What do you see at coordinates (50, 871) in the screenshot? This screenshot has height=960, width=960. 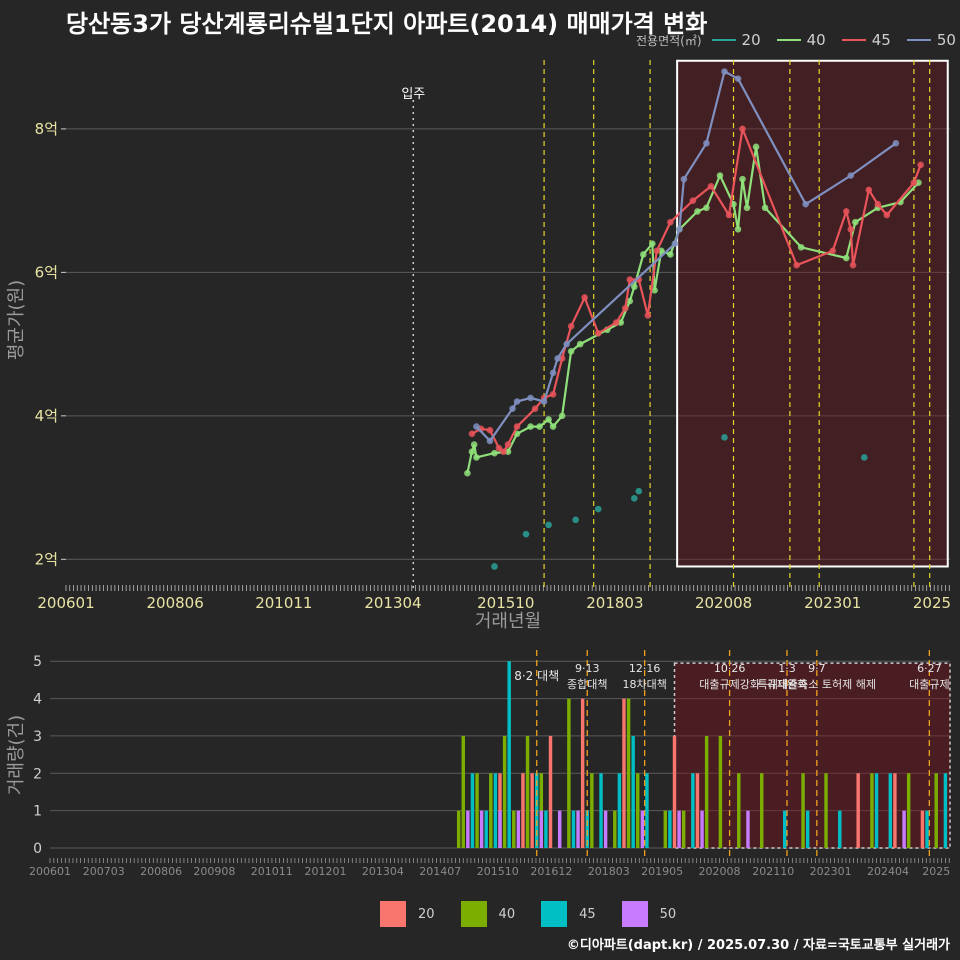 I see `volume-x-tick-label: 200601` at bounding box center [50, 871].